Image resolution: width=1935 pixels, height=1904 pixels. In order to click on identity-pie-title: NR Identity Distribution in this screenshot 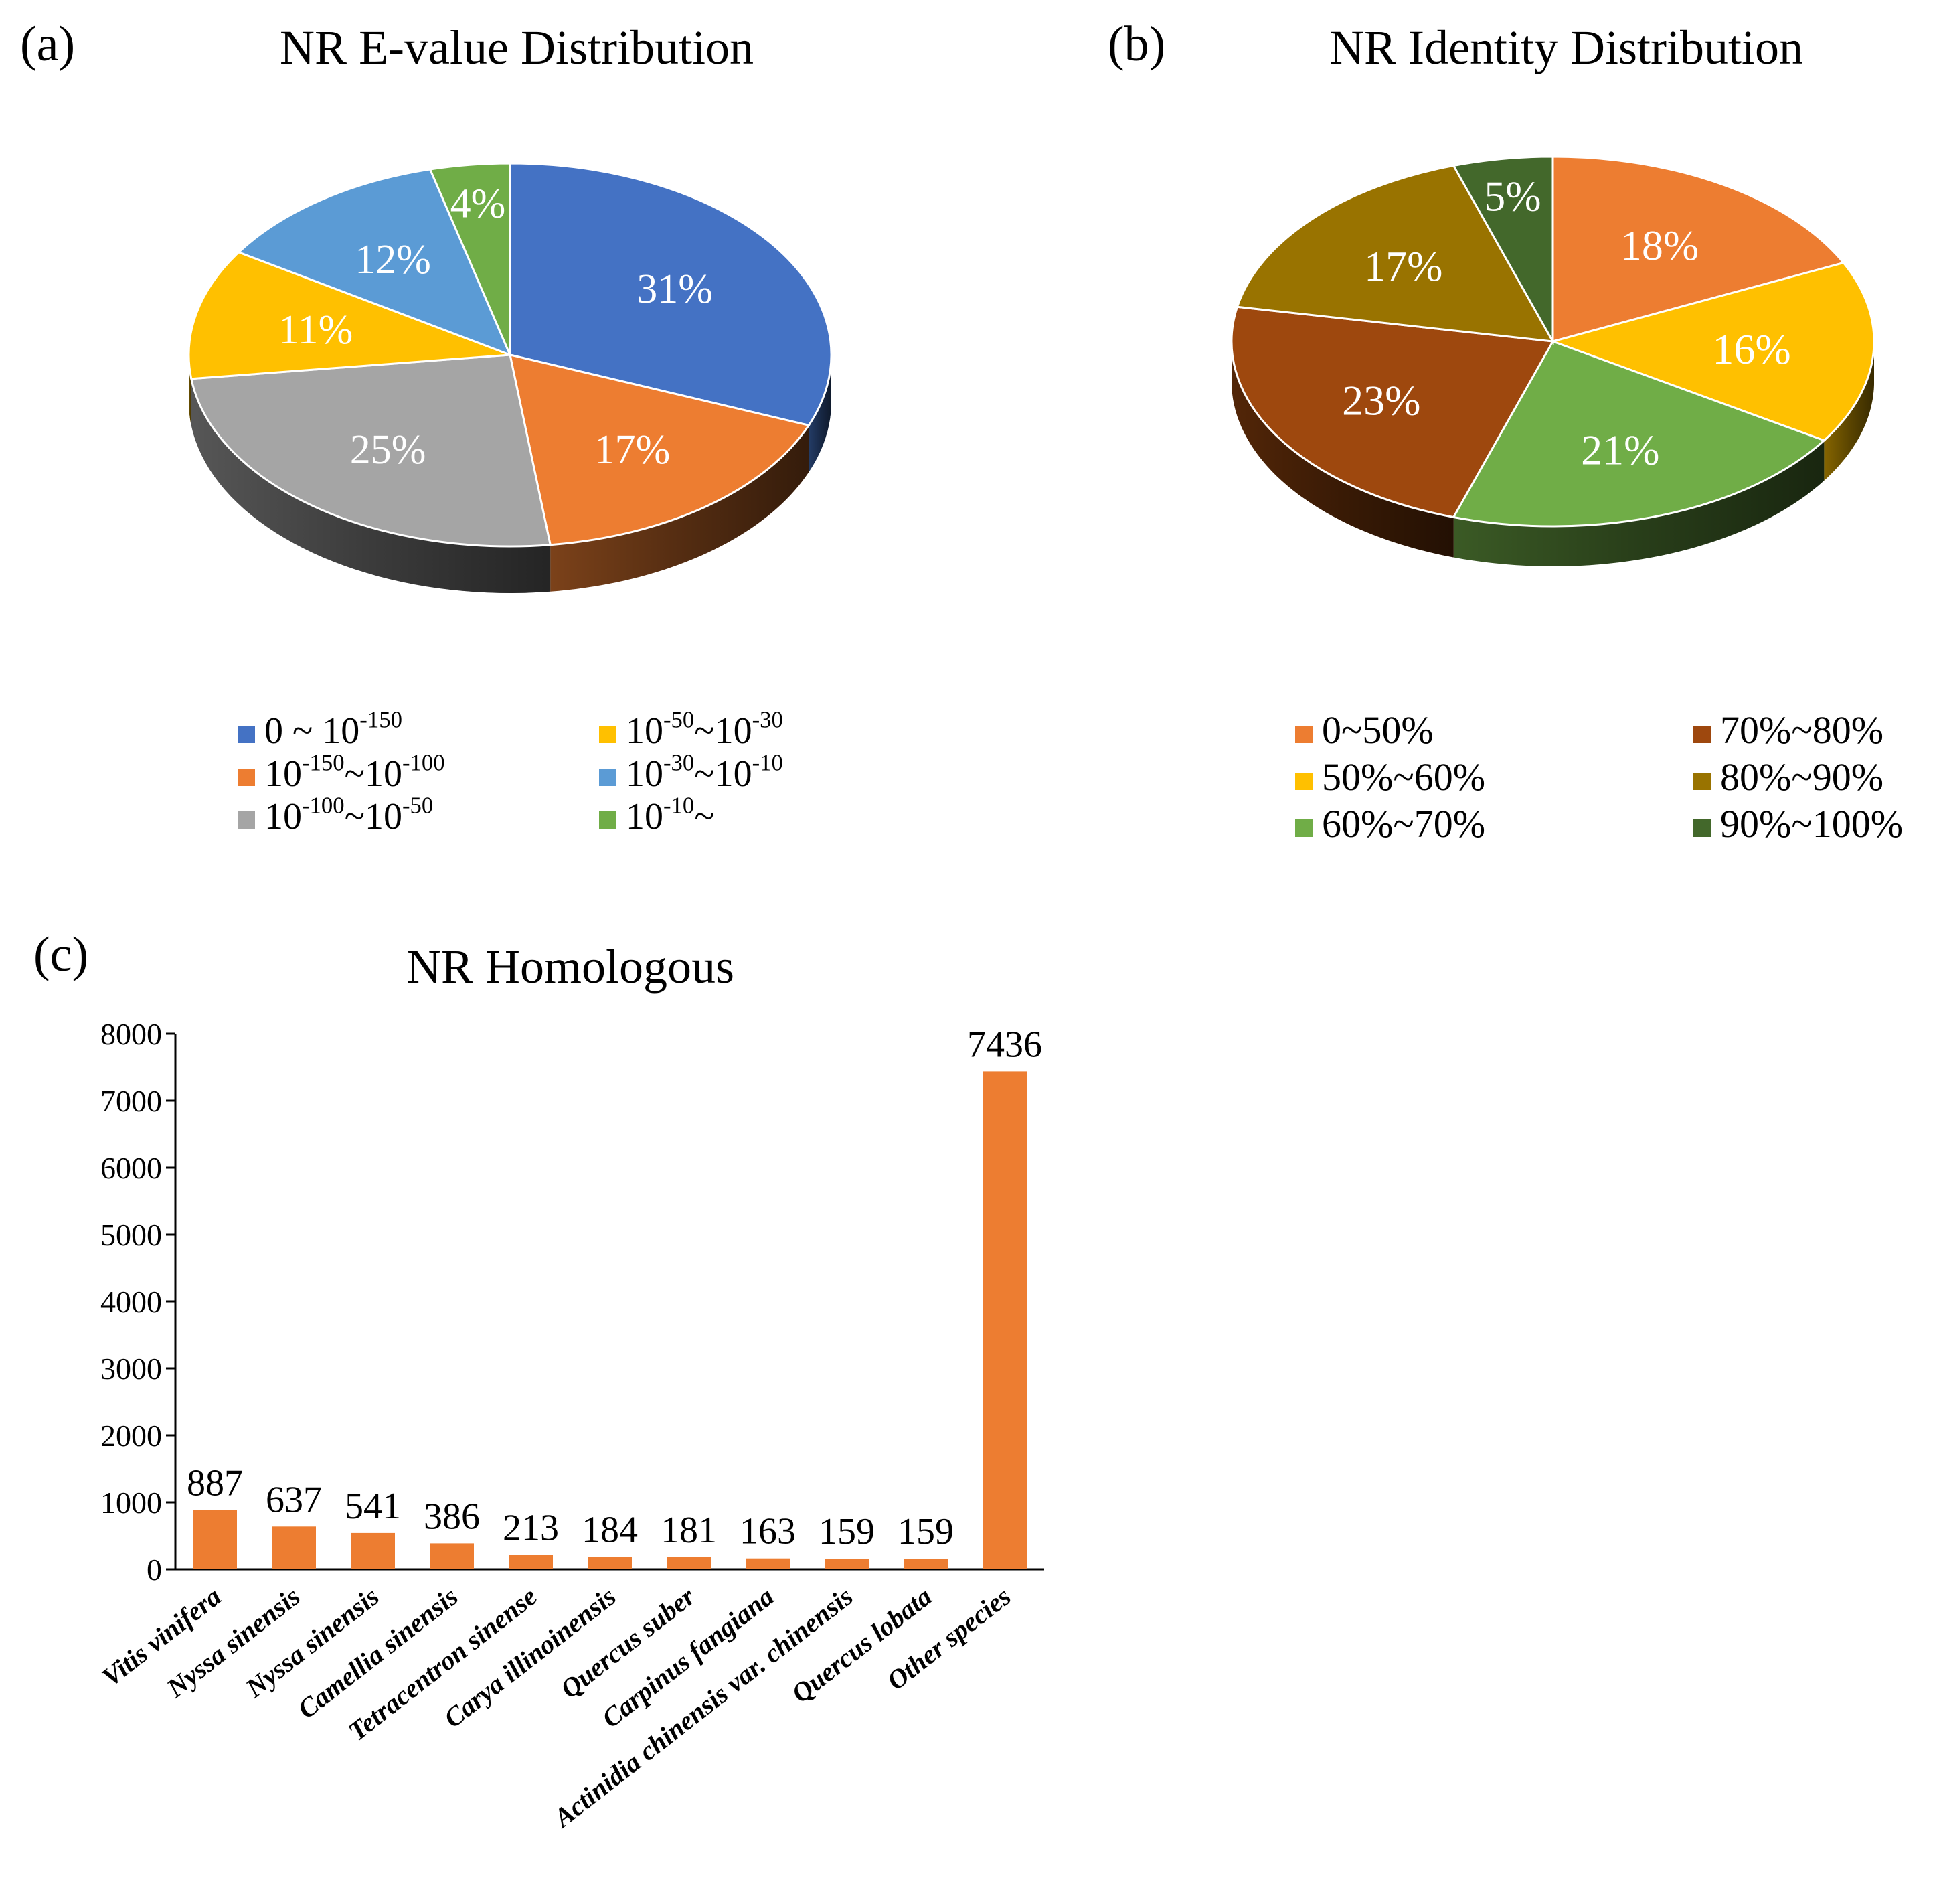, I will do `click(1566, 47)`.